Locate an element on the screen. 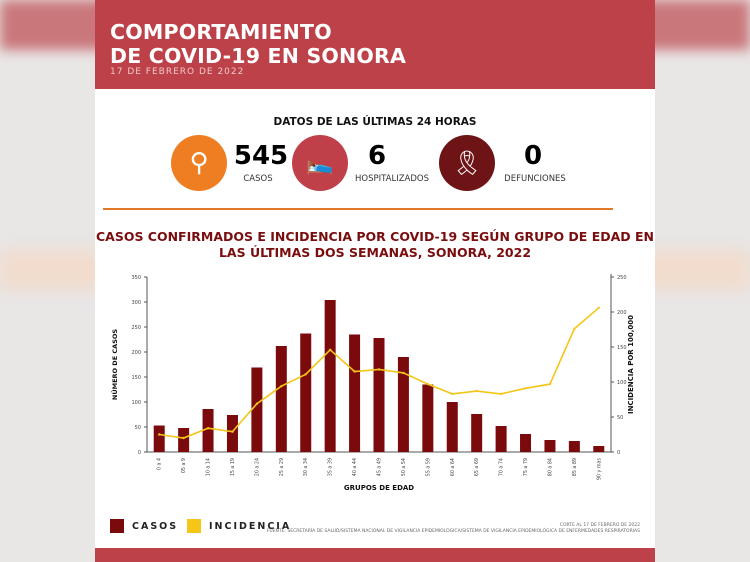  x-tick-label: 15 a 19 is located at coordinates (233, 467).